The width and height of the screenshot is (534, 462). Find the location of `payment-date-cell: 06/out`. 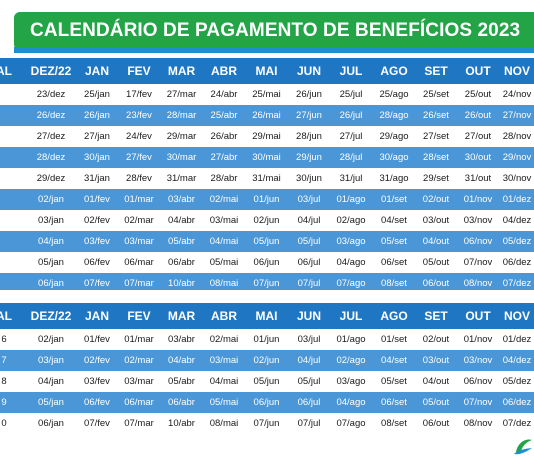

payment-date-cell: 06/out is located at coordinates (436, 283).